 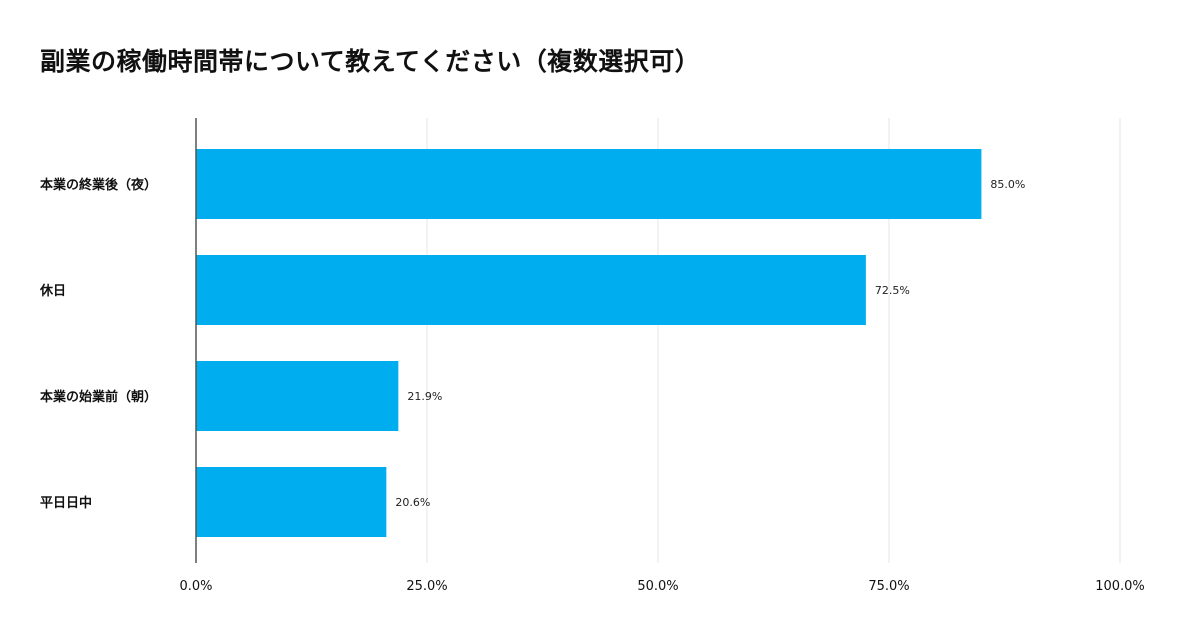 What do you see at coordinates (657, 586) in the screenshot?
I see `x-tick-label-2: 50.0%` at bounding box center [657, 586].